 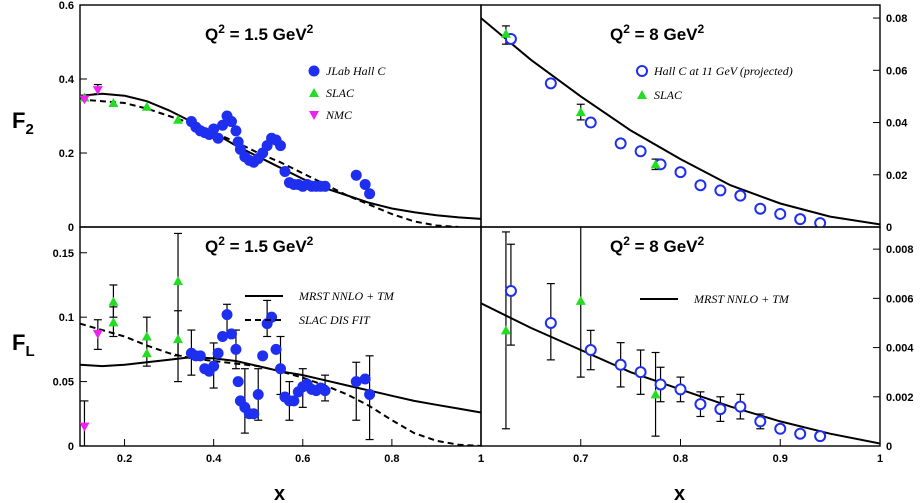 What do you see at coordinates (23, 123) in the screenshot?
I see `y-label-top: F2` at bounding box center [23, 123].